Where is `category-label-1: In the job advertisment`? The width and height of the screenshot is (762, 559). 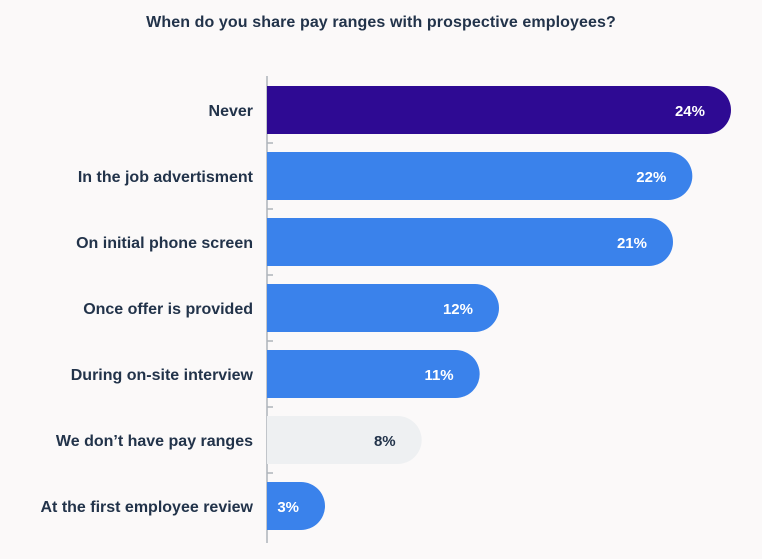
category-label-1: In the job advertisment is located at coordinates (166, 177).